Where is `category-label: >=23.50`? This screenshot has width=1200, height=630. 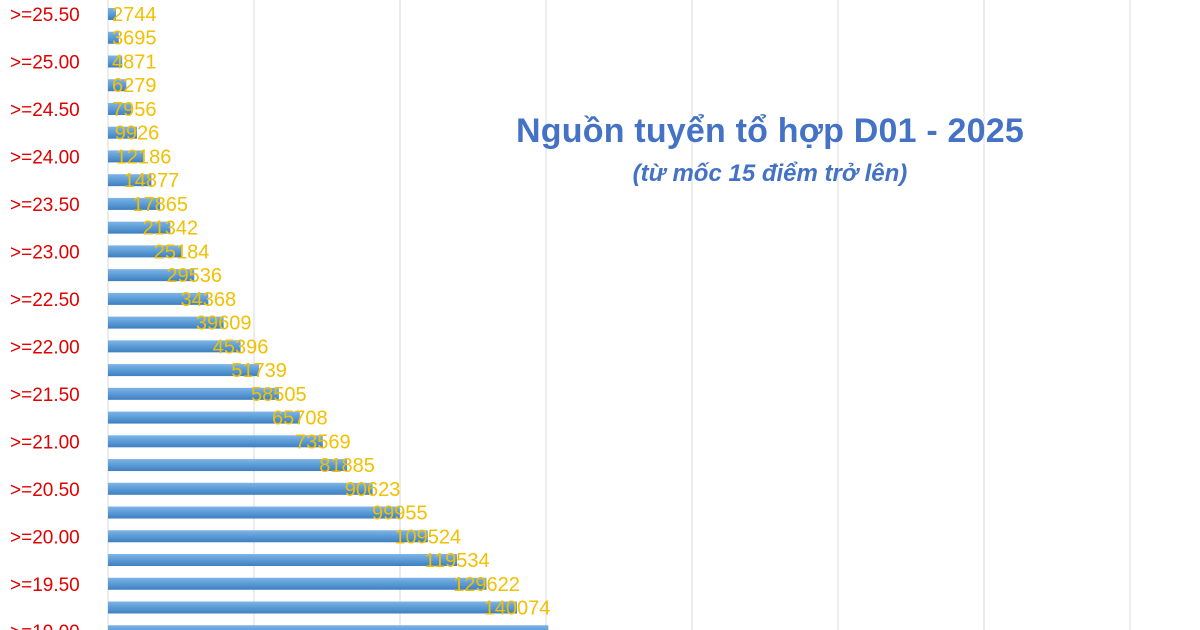 category-label: >=23.50 is located at coordinates (45, 205).